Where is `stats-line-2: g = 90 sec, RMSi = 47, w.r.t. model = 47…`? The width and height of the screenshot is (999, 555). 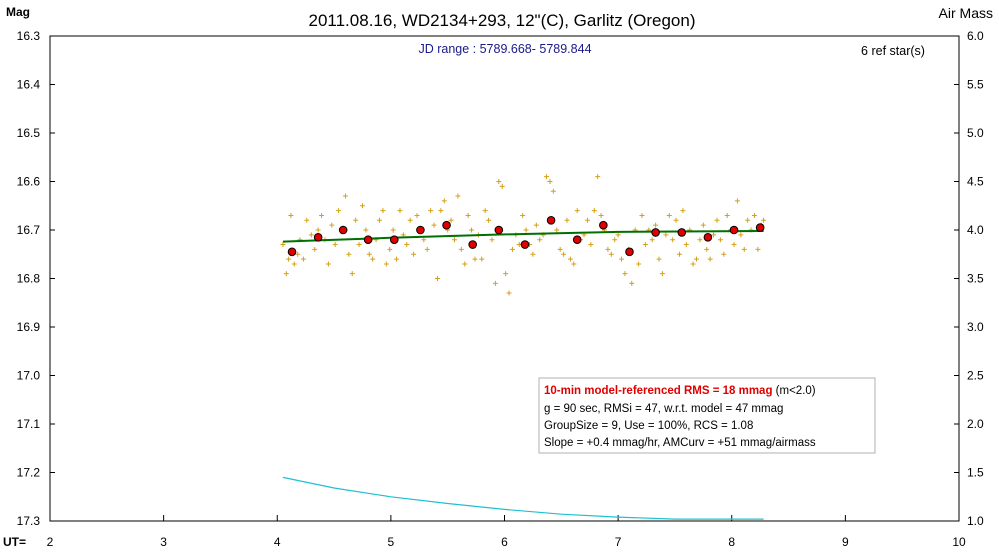 stats-line-2: g = 90 sec, RMSi = 47, w.r.t. model = 47… is located at coordinates (663, 409).